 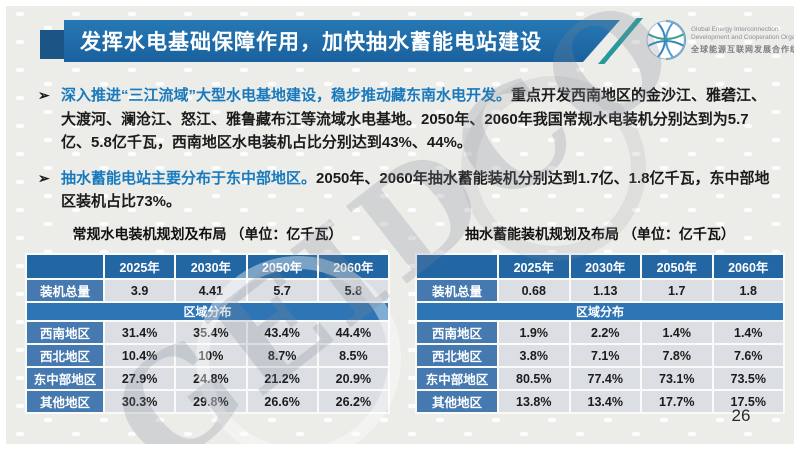 What do you see at coordinates (282, 378) in the screenshot?
I see `cell-value: 21.2%` at bounding box center [282, 378].